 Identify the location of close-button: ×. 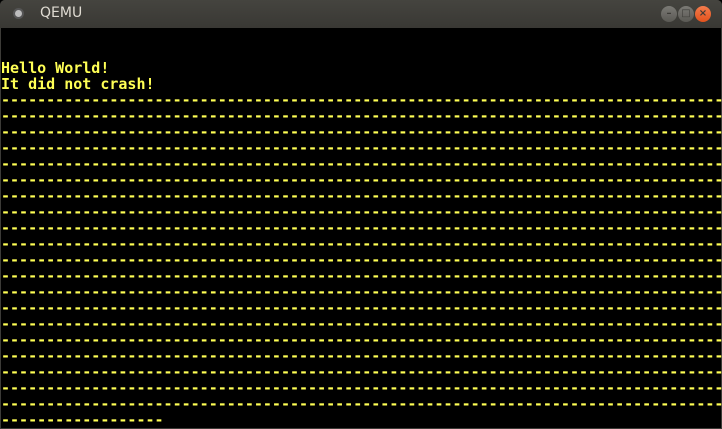
(703, 14).